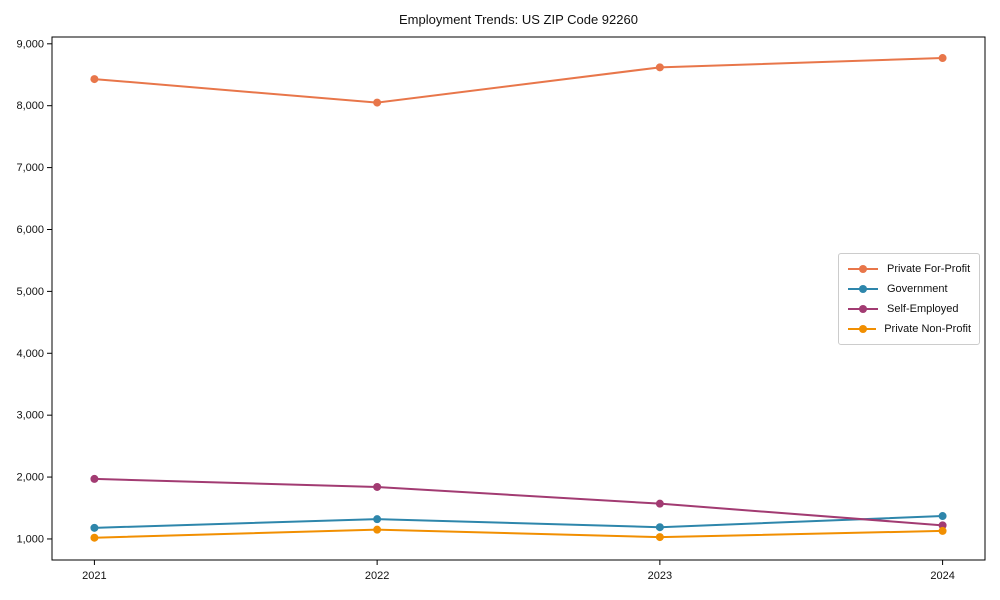 The height and width of the screenshot is (600, 1000). Describe the element at coordinates (518, 522) in the screenshot. I see `series-line-government` at that location.